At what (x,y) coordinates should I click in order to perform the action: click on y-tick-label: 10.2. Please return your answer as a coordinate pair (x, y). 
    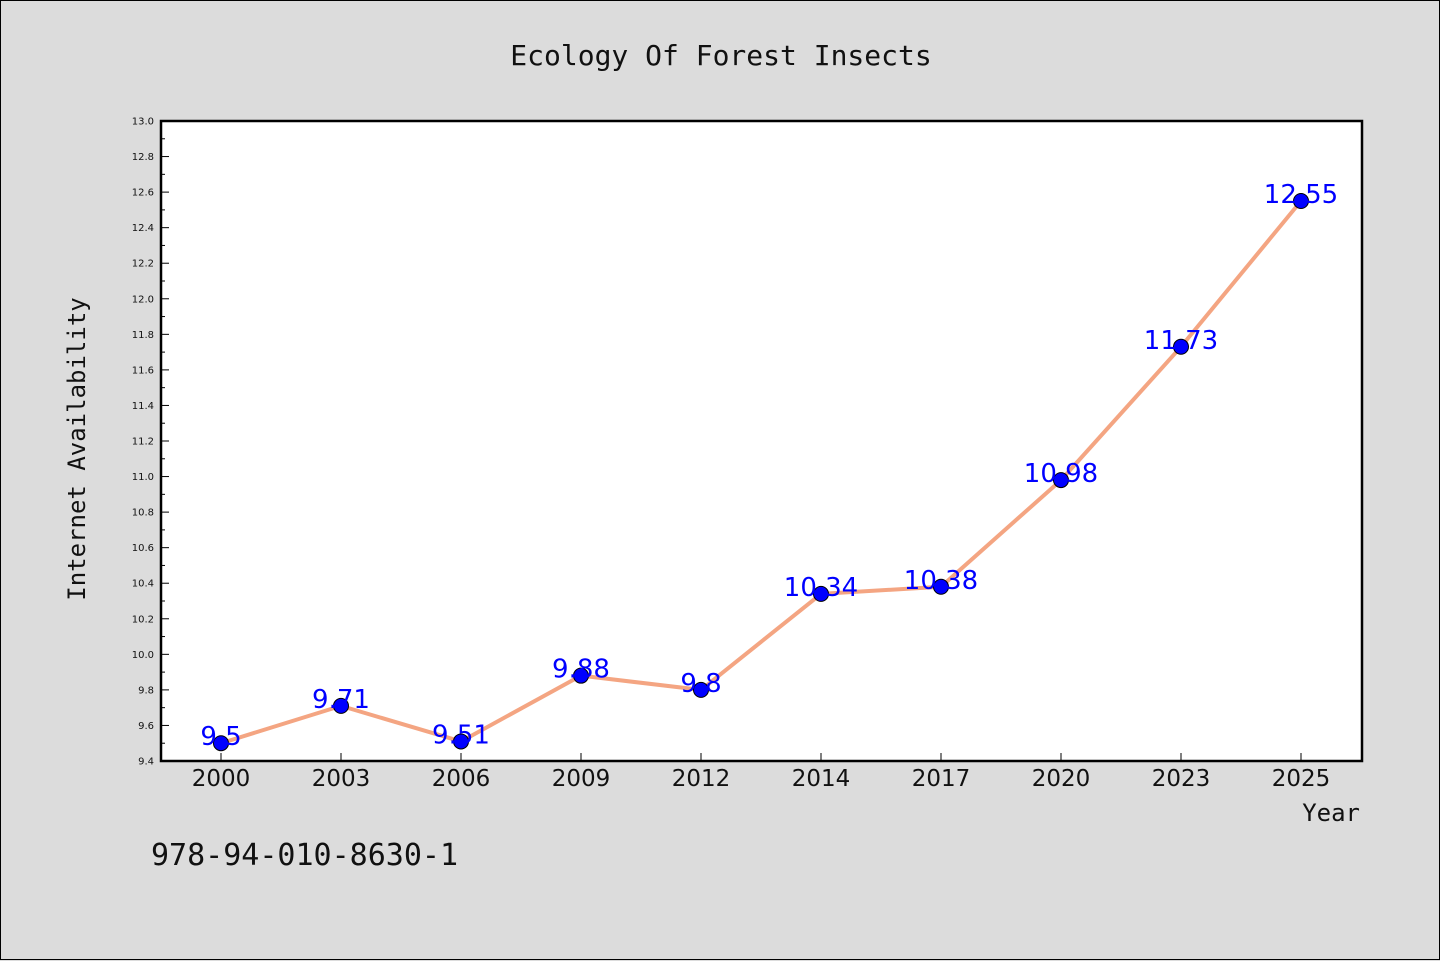
    Looking at the image, I should click on (143, 619).